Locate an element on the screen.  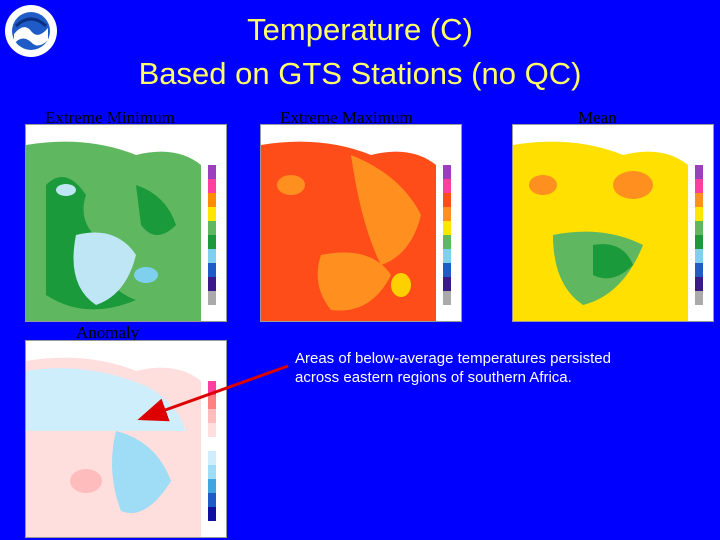
min-legend-bar is located at coordinates (212, 235).